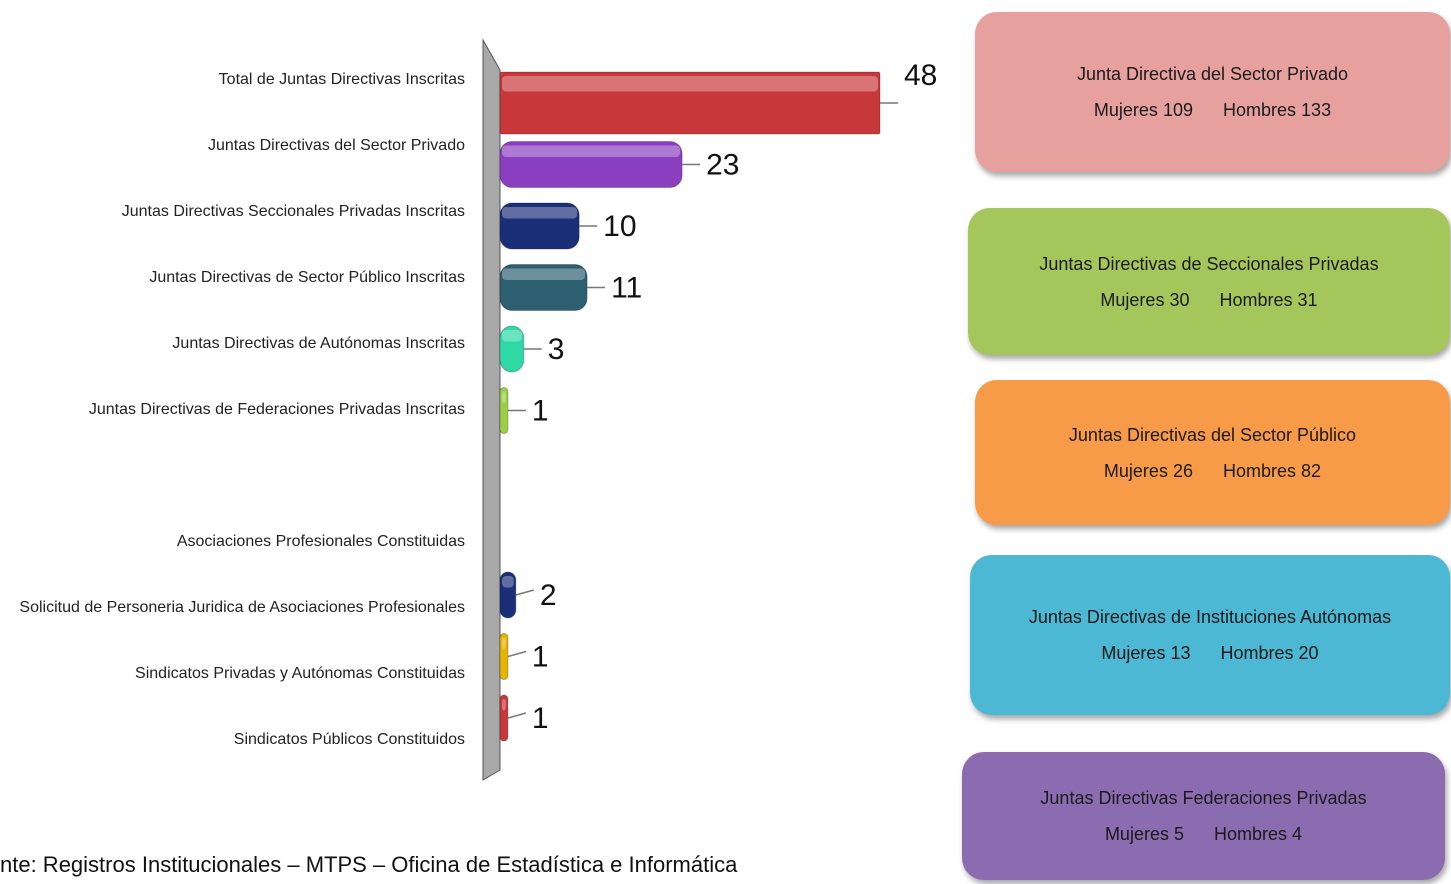 The image size is (1451, 884). I want to click on box-counts: Mujeres 26 Hombres 82, so click(1212, 471).